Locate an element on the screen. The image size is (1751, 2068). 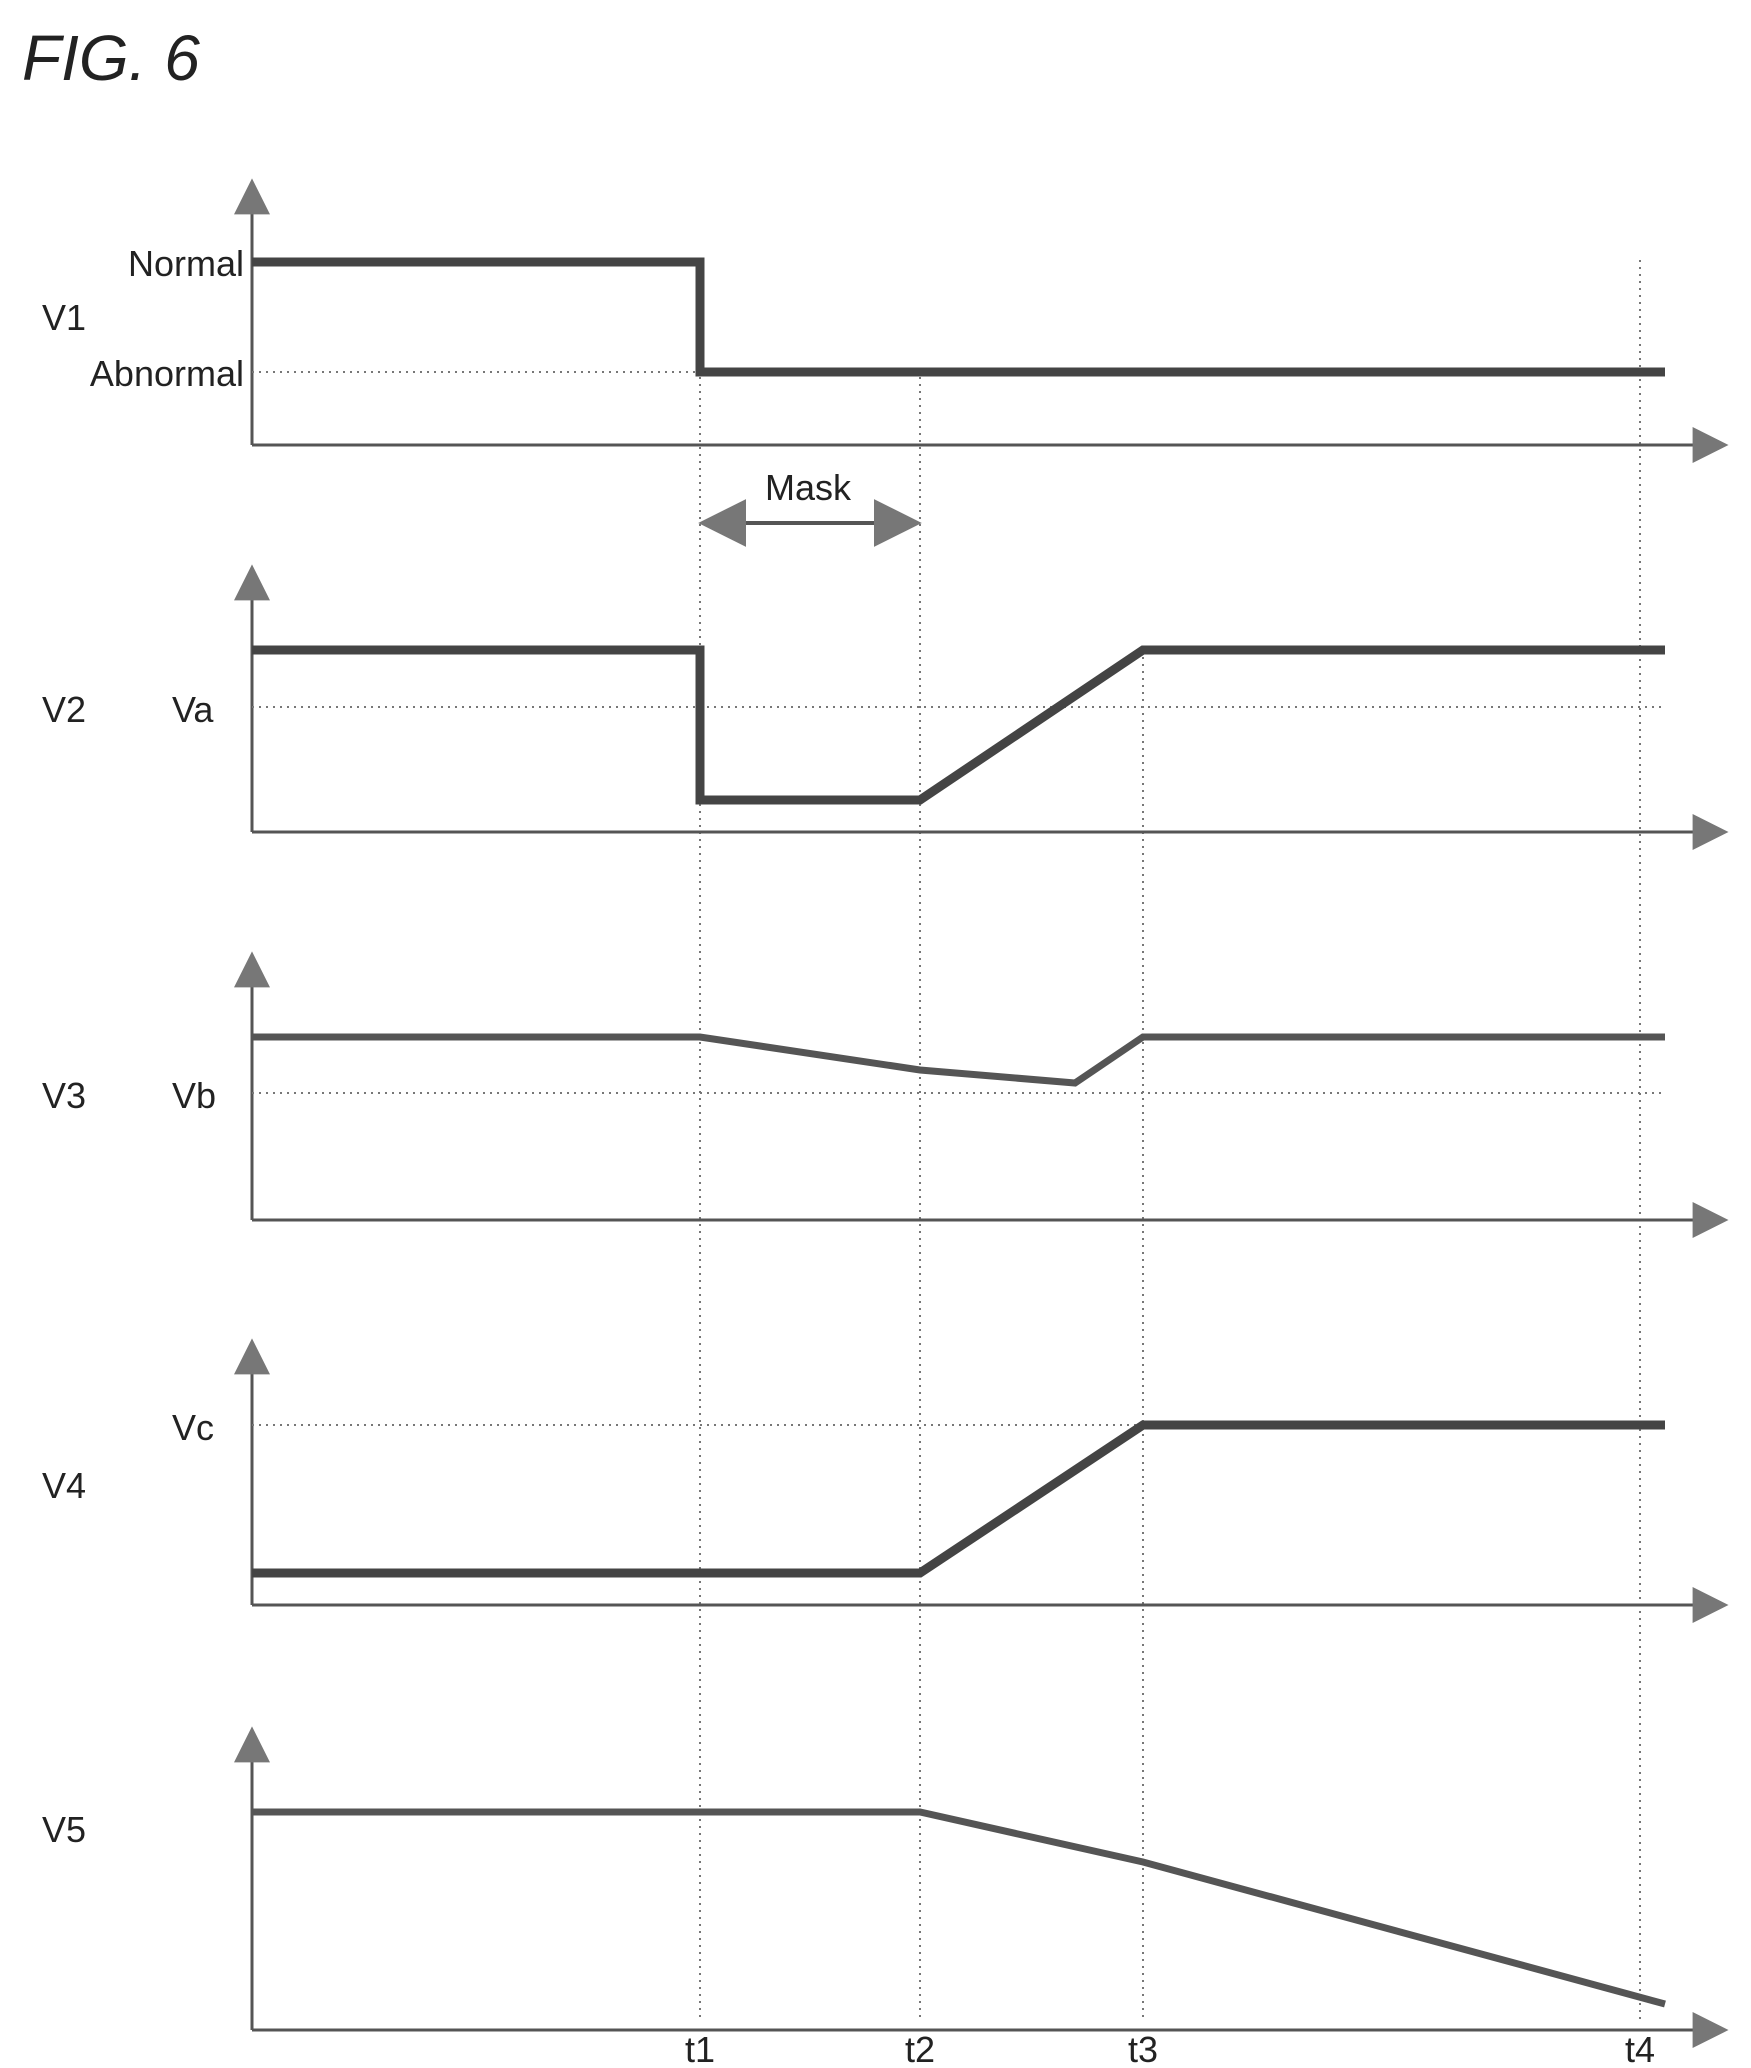
mask-label: Mask is located at coordinates (808, 487).